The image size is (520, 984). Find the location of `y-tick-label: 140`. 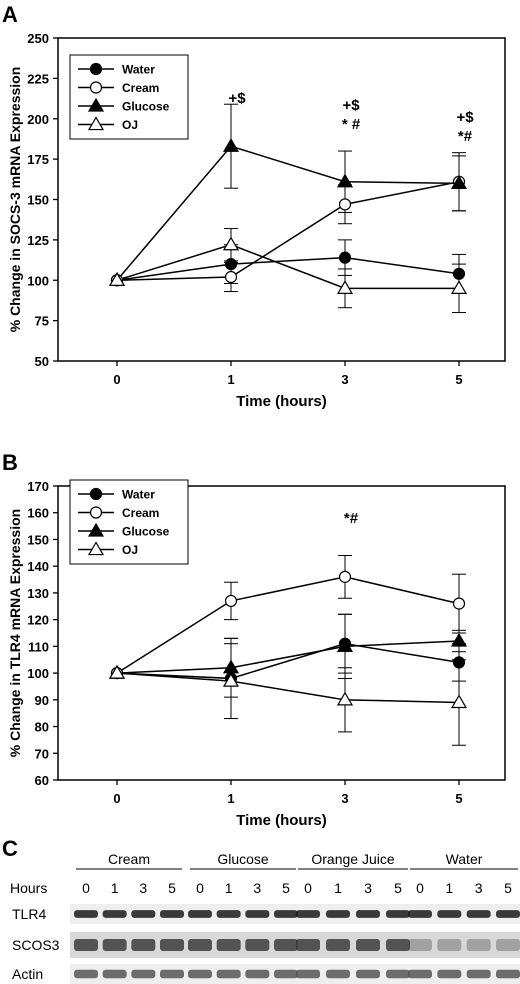

y-tick-label: 140 is located at coordinates (38, 566).